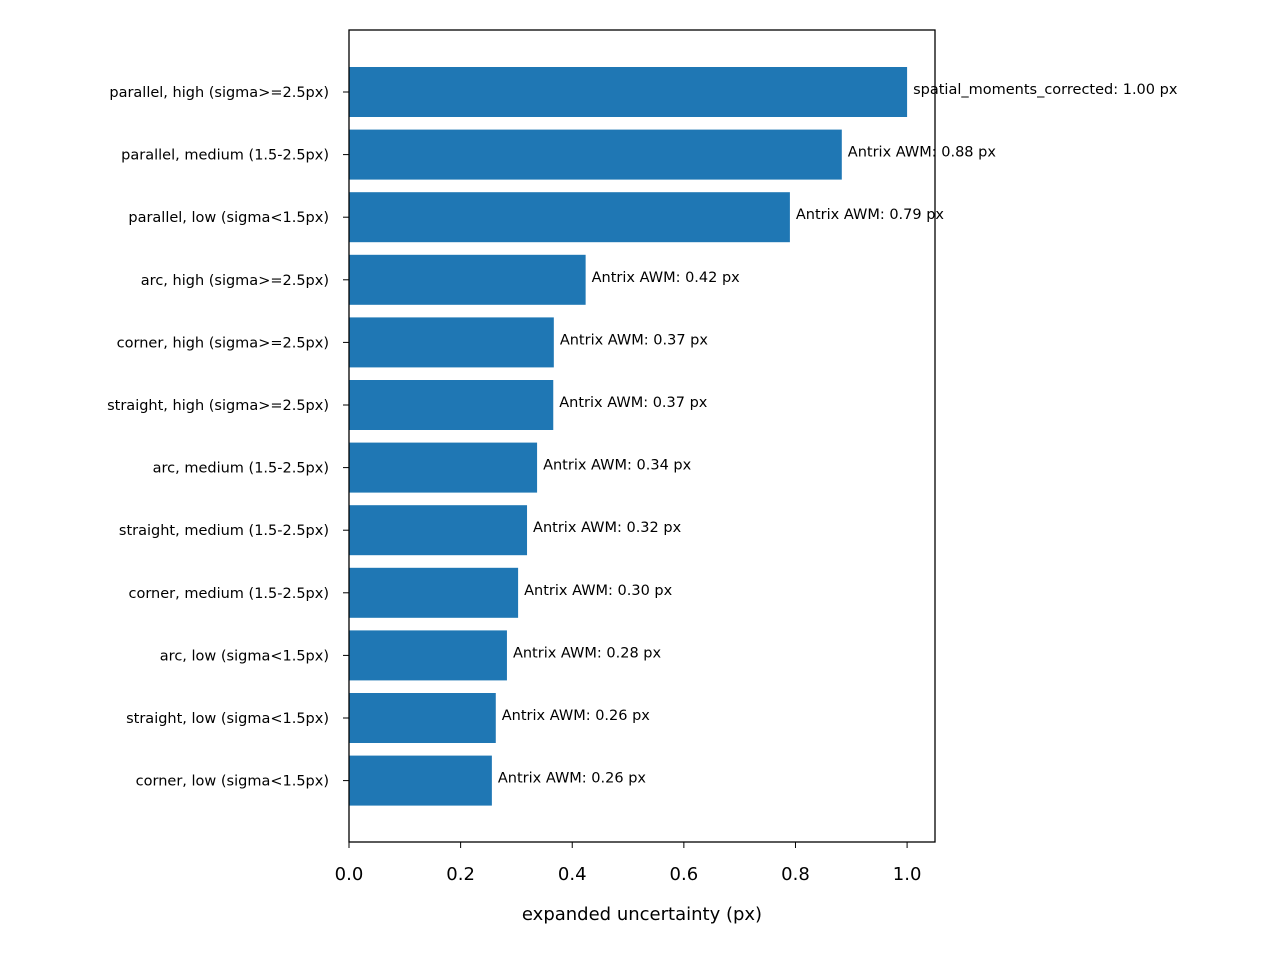 The image size is (1280, 960). Describe the element at coordinates (607, 528) in the screenshot. I see `value-label: Antrix AWM: 0.32 px` at that location.